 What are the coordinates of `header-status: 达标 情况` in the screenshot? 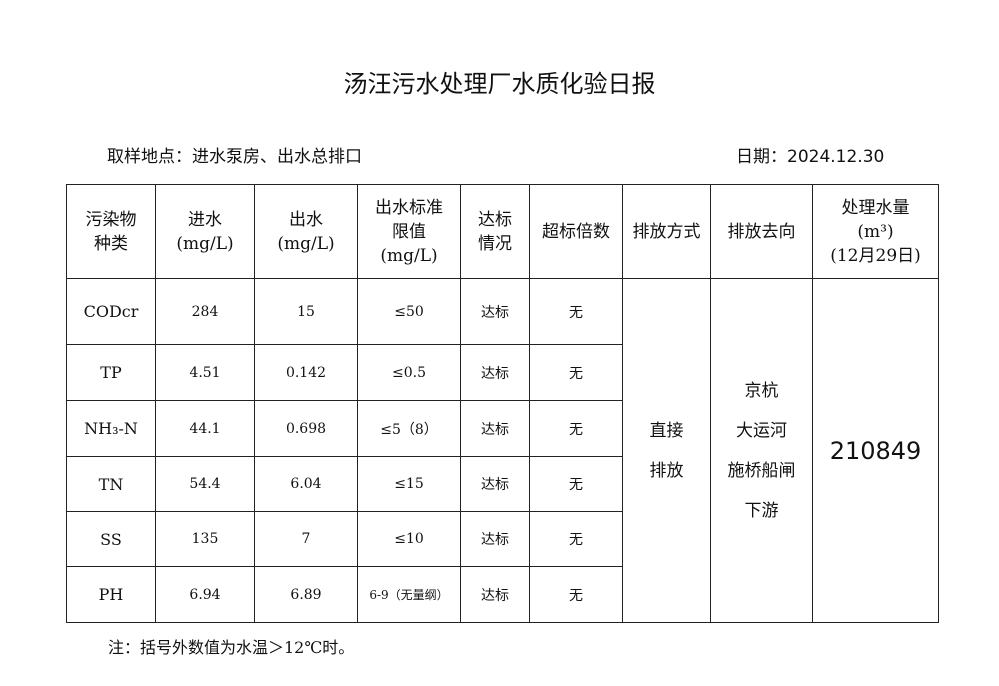 It's located at (495, 231).